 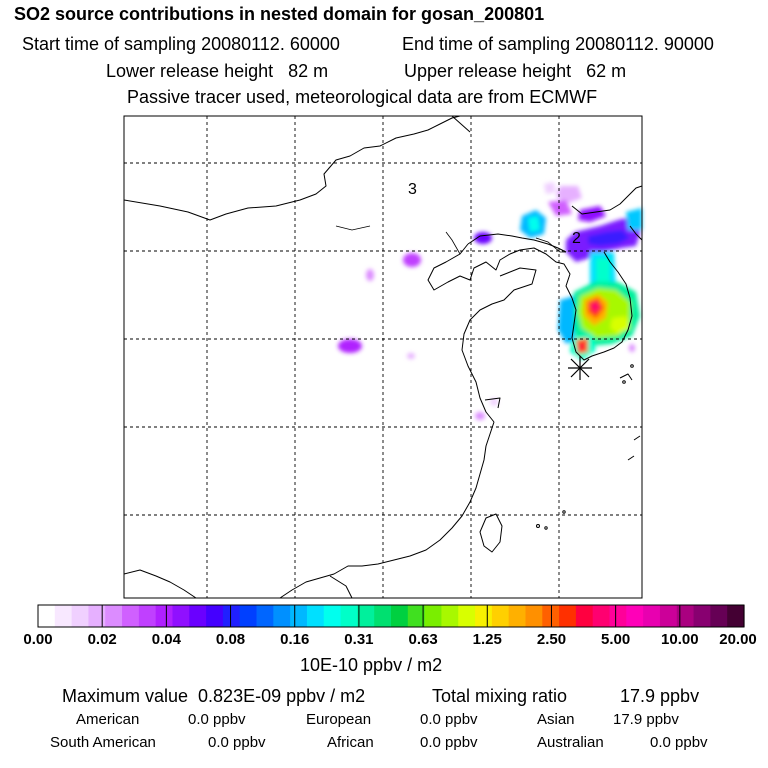 What do you see at coordinates (339, 719) in the screenshot?
I see `region-european-name: European` at bounding box center [339, 719].